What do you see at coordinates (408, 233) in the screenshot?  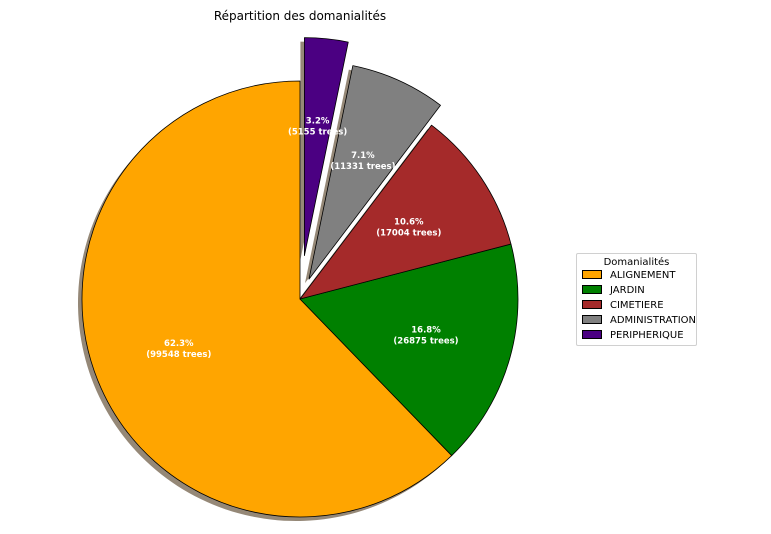 I see `slice-count: (17004 trees)` at bounding box center [408, 233].